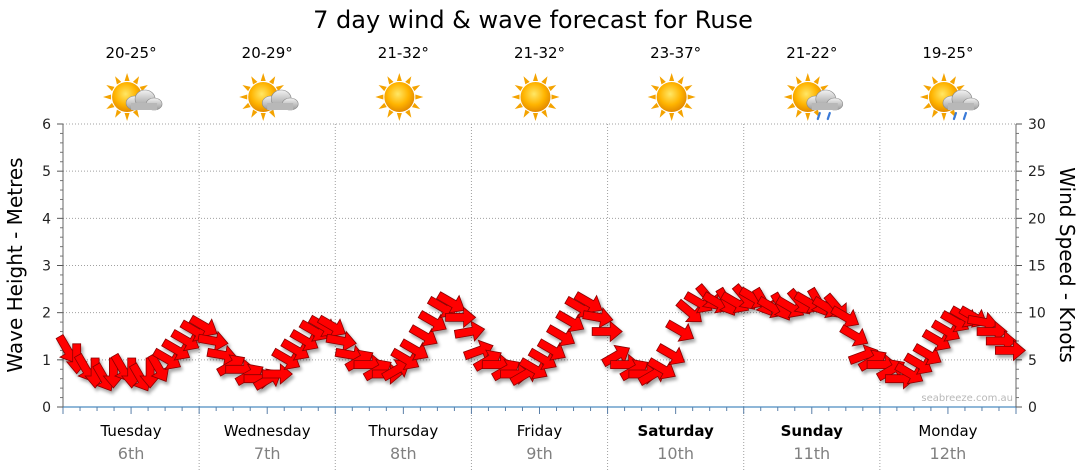 This screenshot has height=475, width=1080. What do you see at coordinates (46, 172) in the screenshot?
I see `left-tick-label: 5` at bounding box center [46, 172].